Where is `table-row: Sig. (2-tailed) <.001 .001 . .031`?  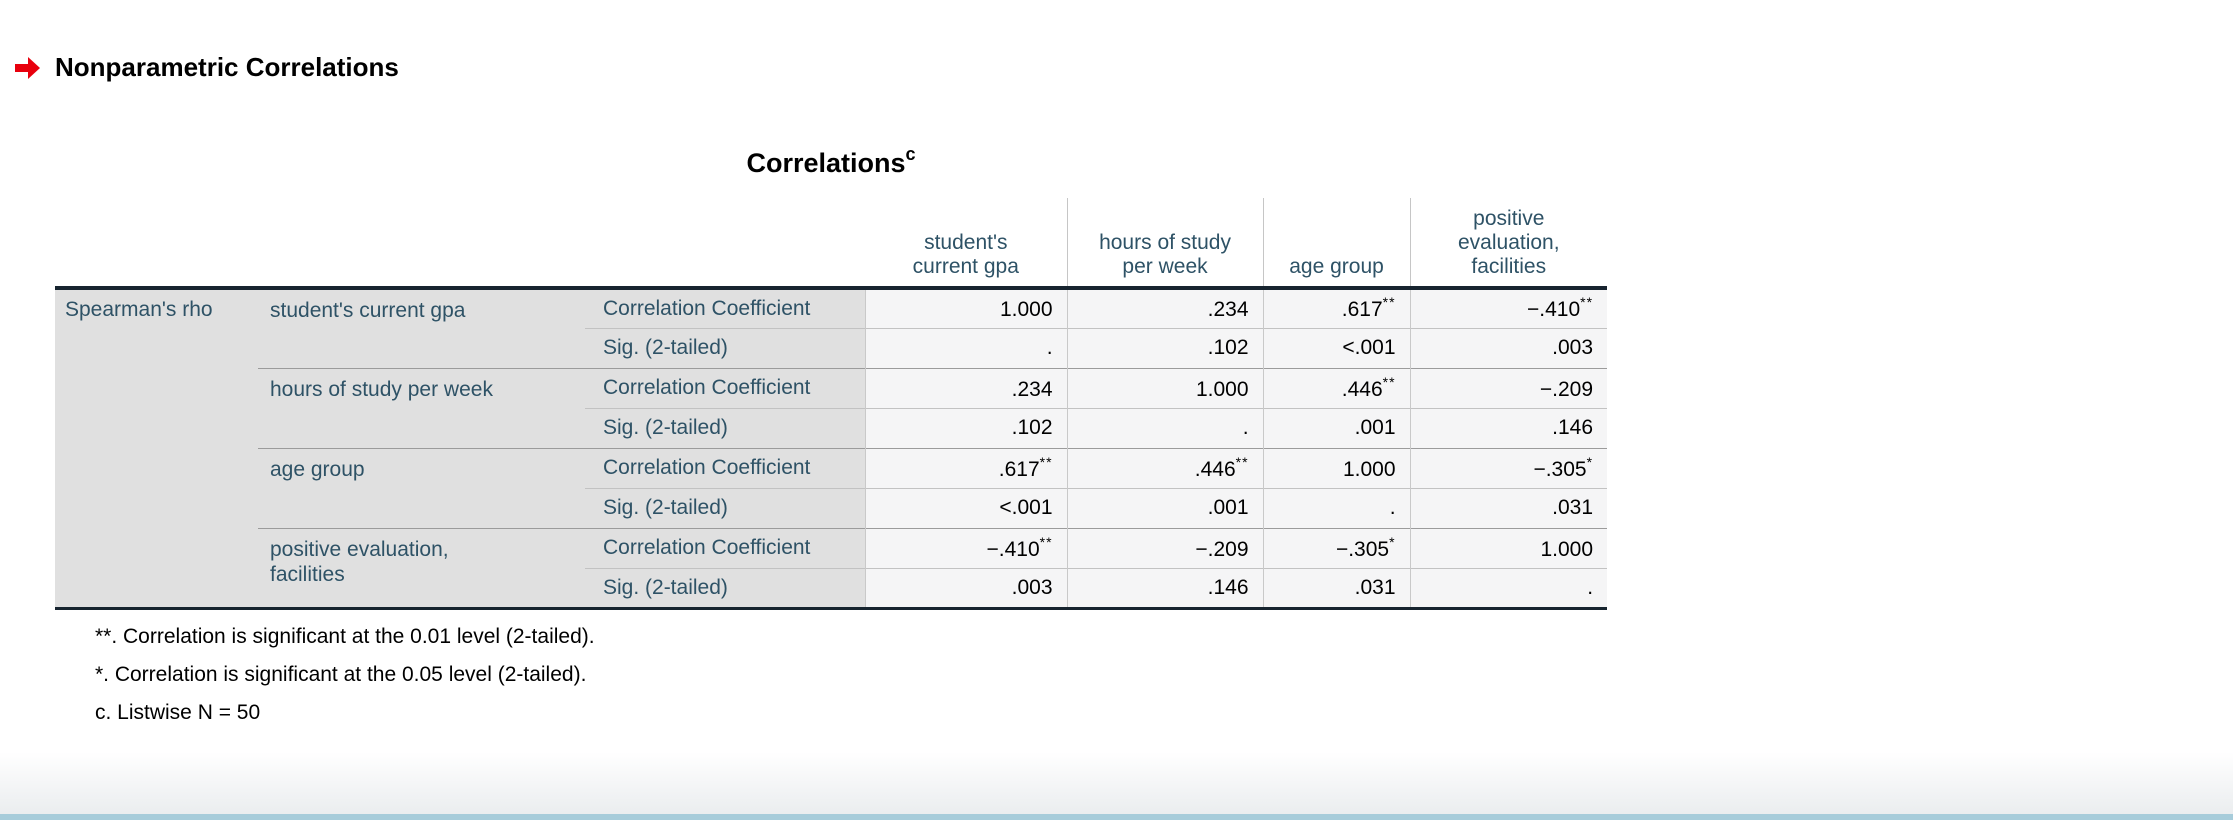 table-row: Sig. (2-tailed) <.001 .001 . .031 is located at coordinates (831, 507).